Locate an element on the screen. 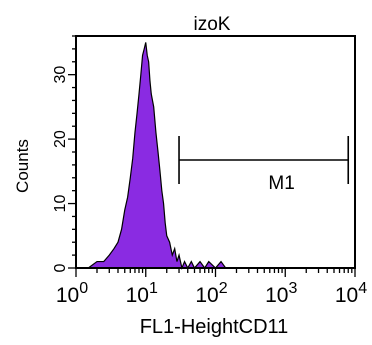  x-tick-exponent: 1 is located at coordinates (153, 288).